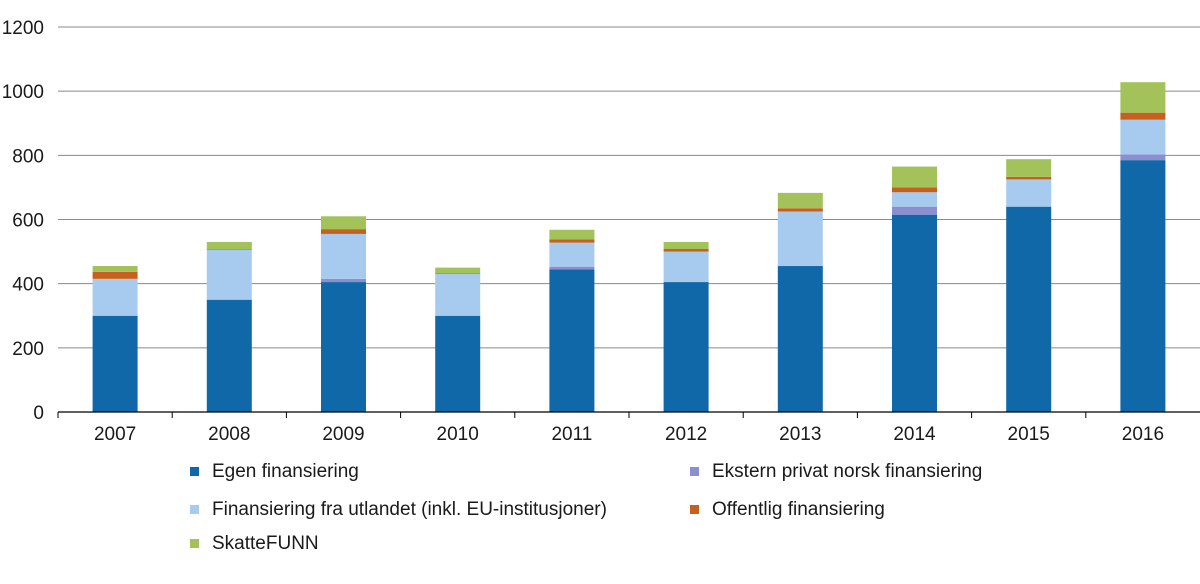 The width and height of the screenshot is (1200, 584). Describe the element at coordinates (458, 295) in the screenshot. I see `bar-finansiering-fra-utlandet-inkl-eu-institusjoner-2010` at that location.